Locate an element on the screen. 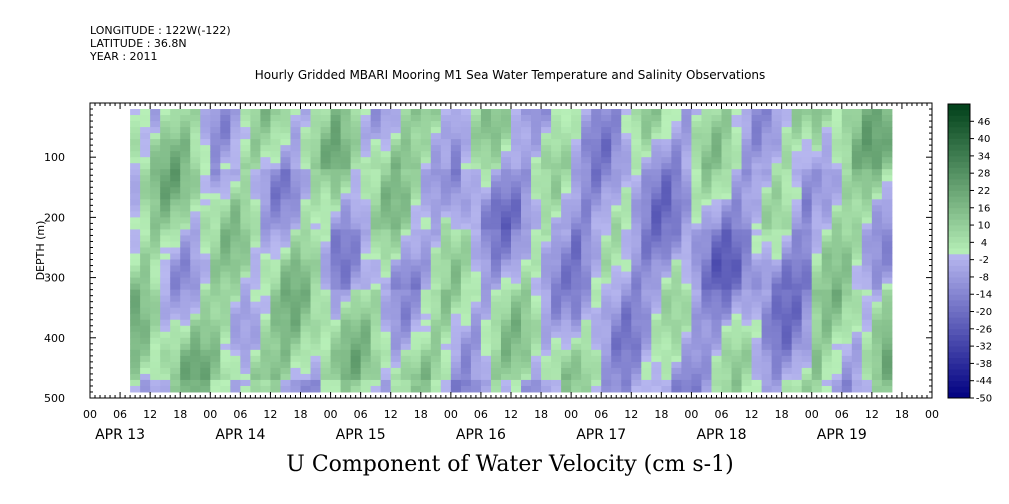  colorbar-label: -50 is located at coordinates (984, 399).